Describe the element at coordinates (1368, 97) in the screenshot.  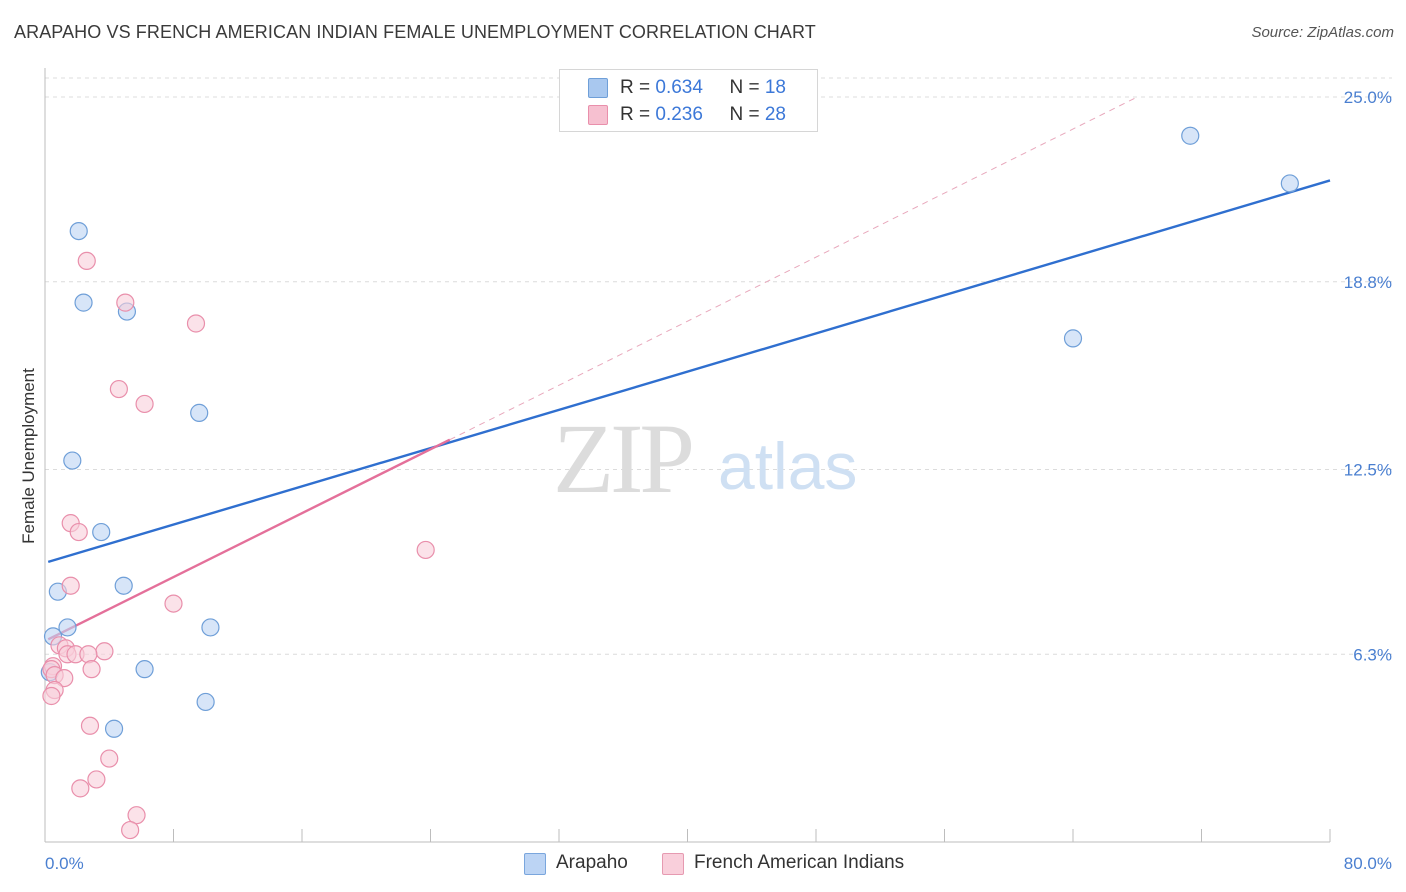
I see `y-tick-label: 25.0%` at that location.